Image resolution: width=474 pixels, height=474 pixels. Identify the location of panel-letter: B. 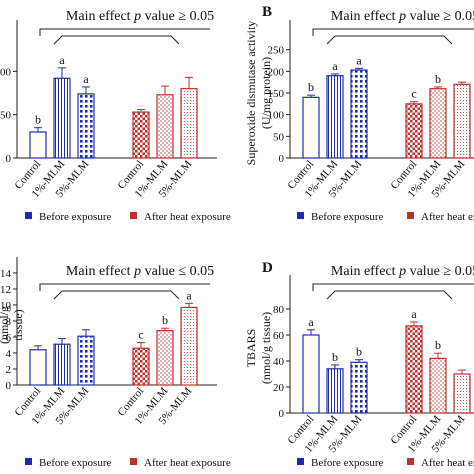
(267, 12).